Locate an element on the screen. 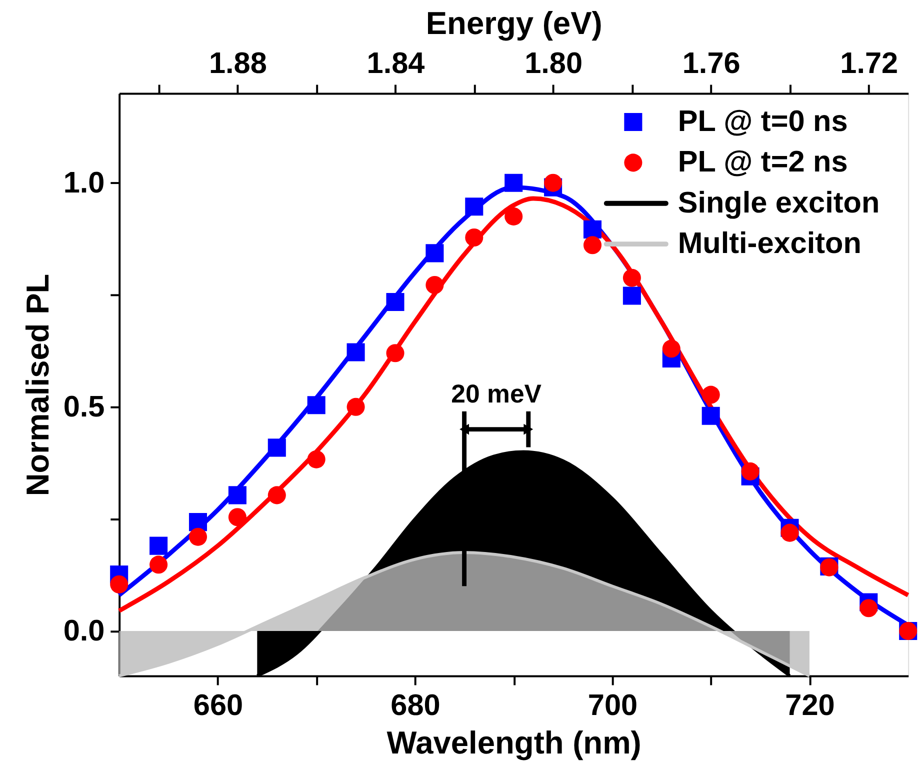  x-tick-label: 700 is located at coordinates (613, 705).